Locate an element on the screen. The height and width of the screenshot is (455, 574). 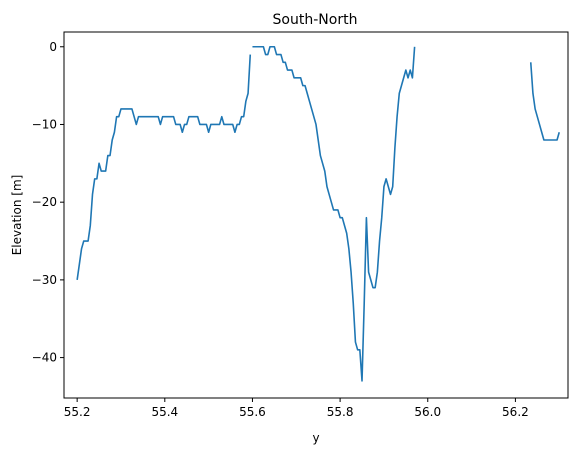
x-tick-label: 55.6 is located at coordinates (252, 412).